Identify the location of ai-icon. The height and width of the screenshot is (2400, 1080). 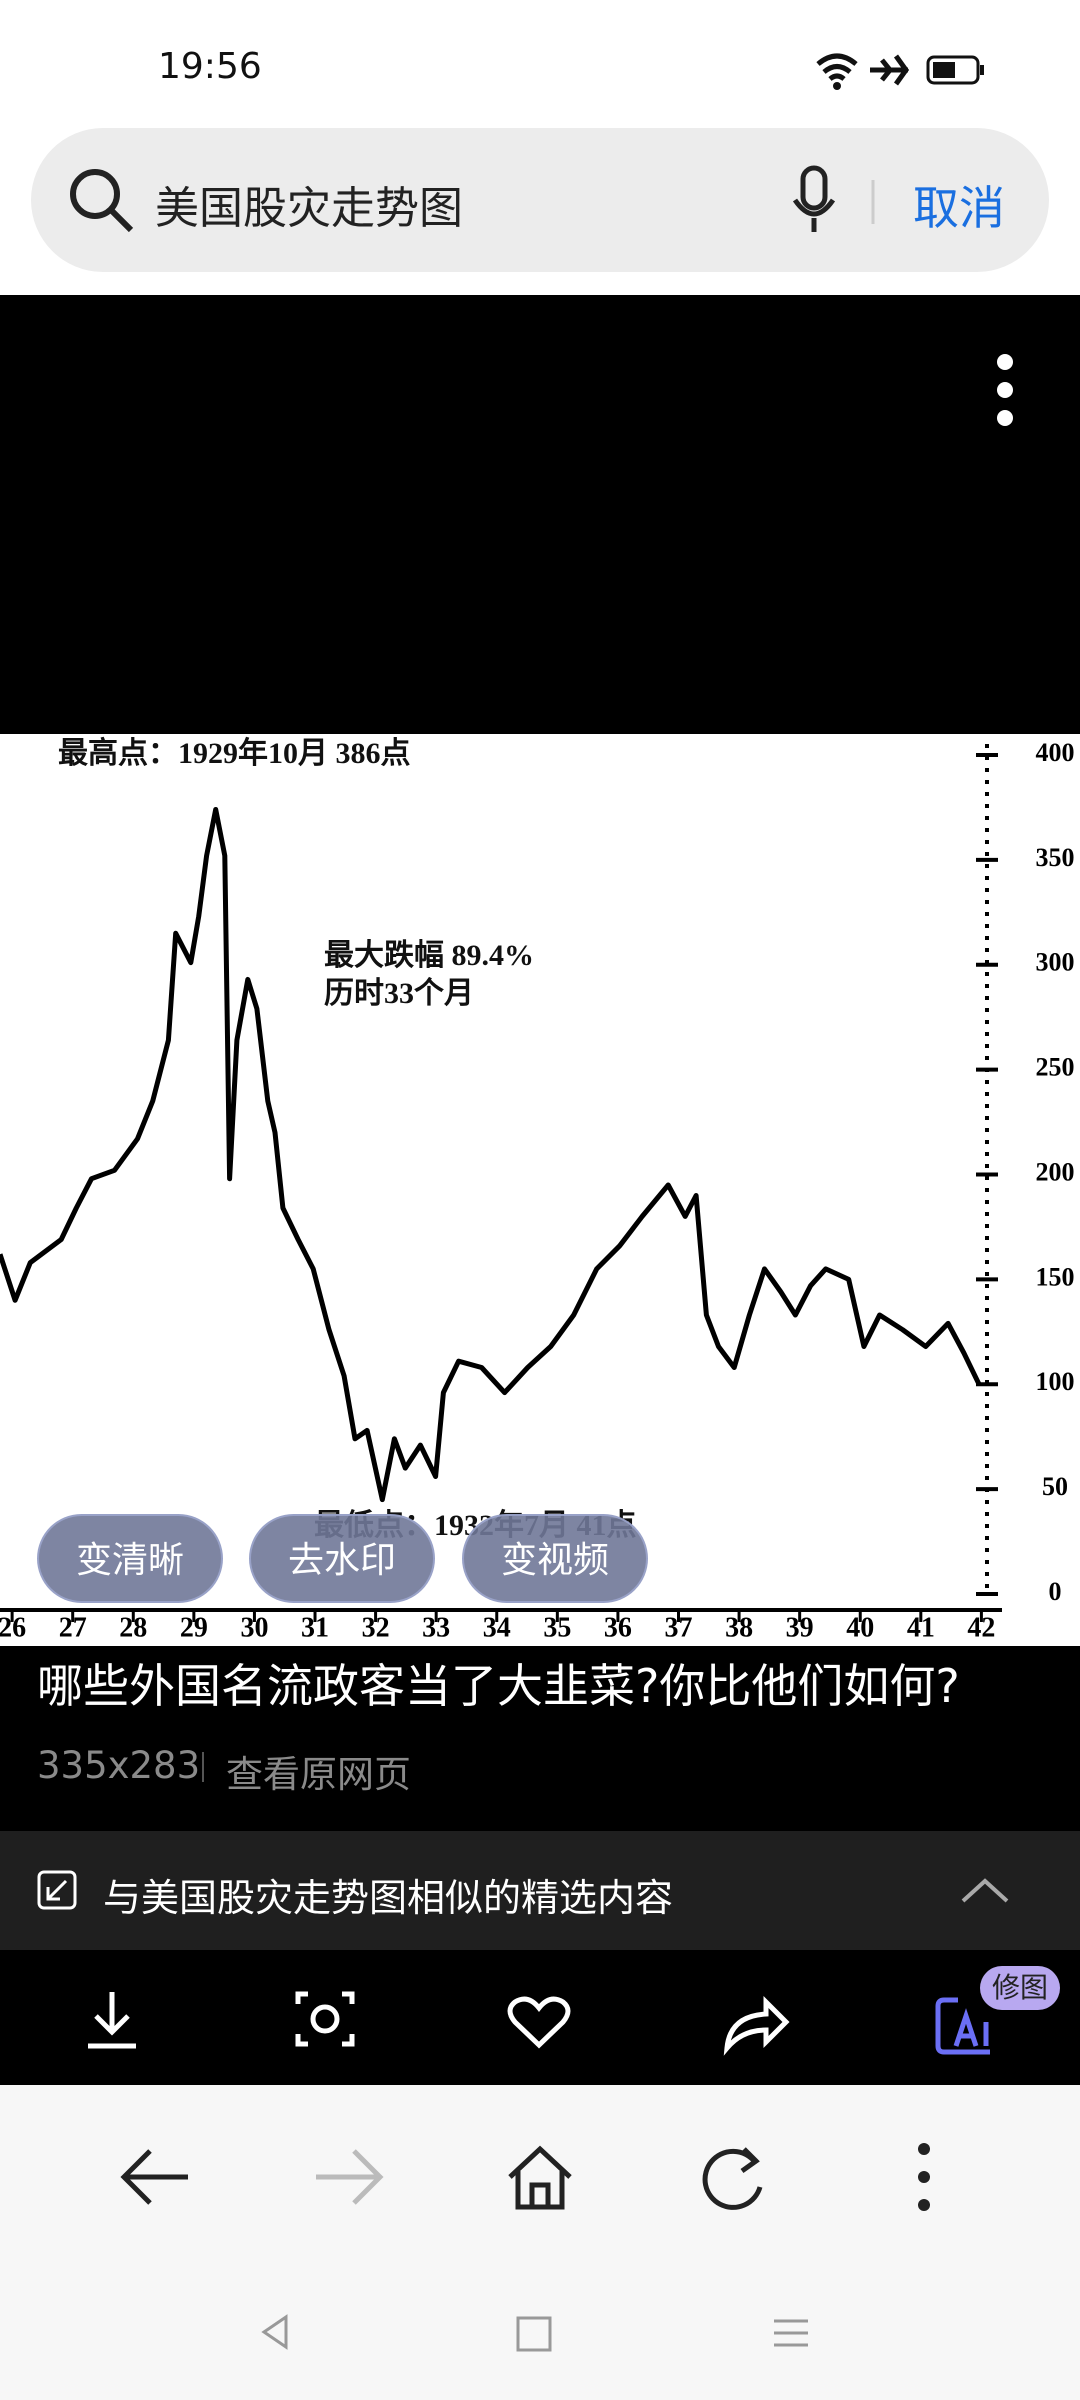
(962, 2026).